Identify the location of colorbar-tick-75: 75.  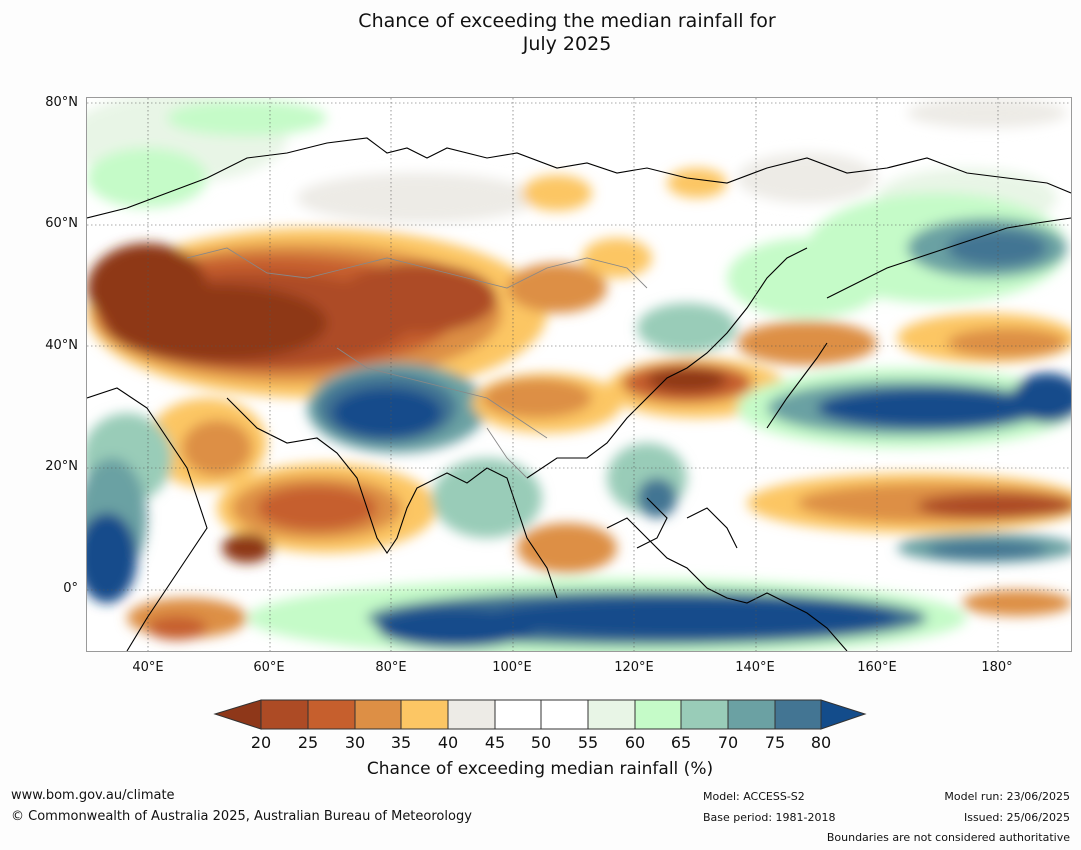
(775, 742).